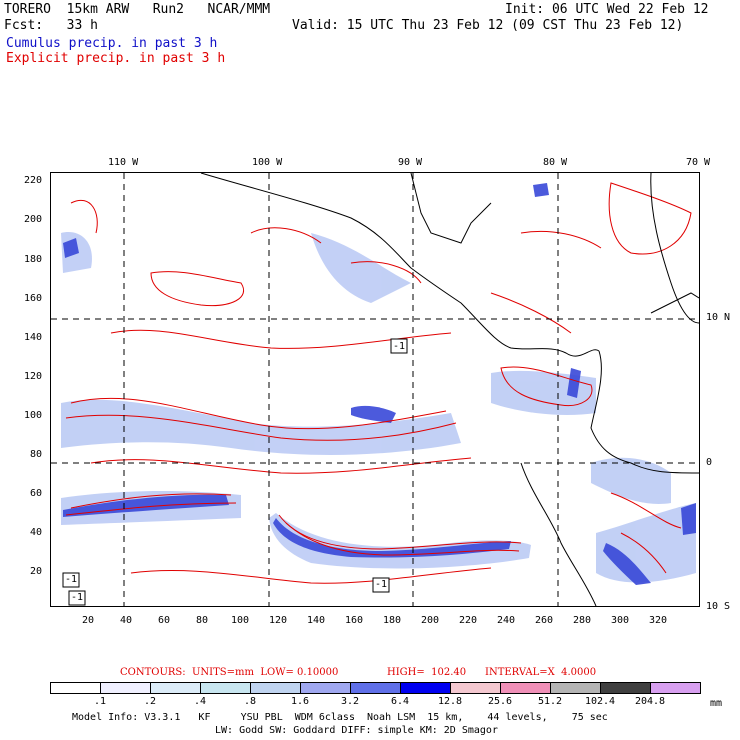 This screenshot has height=740, width=740. I want to click on y-tick: 160, so click(33, 298).